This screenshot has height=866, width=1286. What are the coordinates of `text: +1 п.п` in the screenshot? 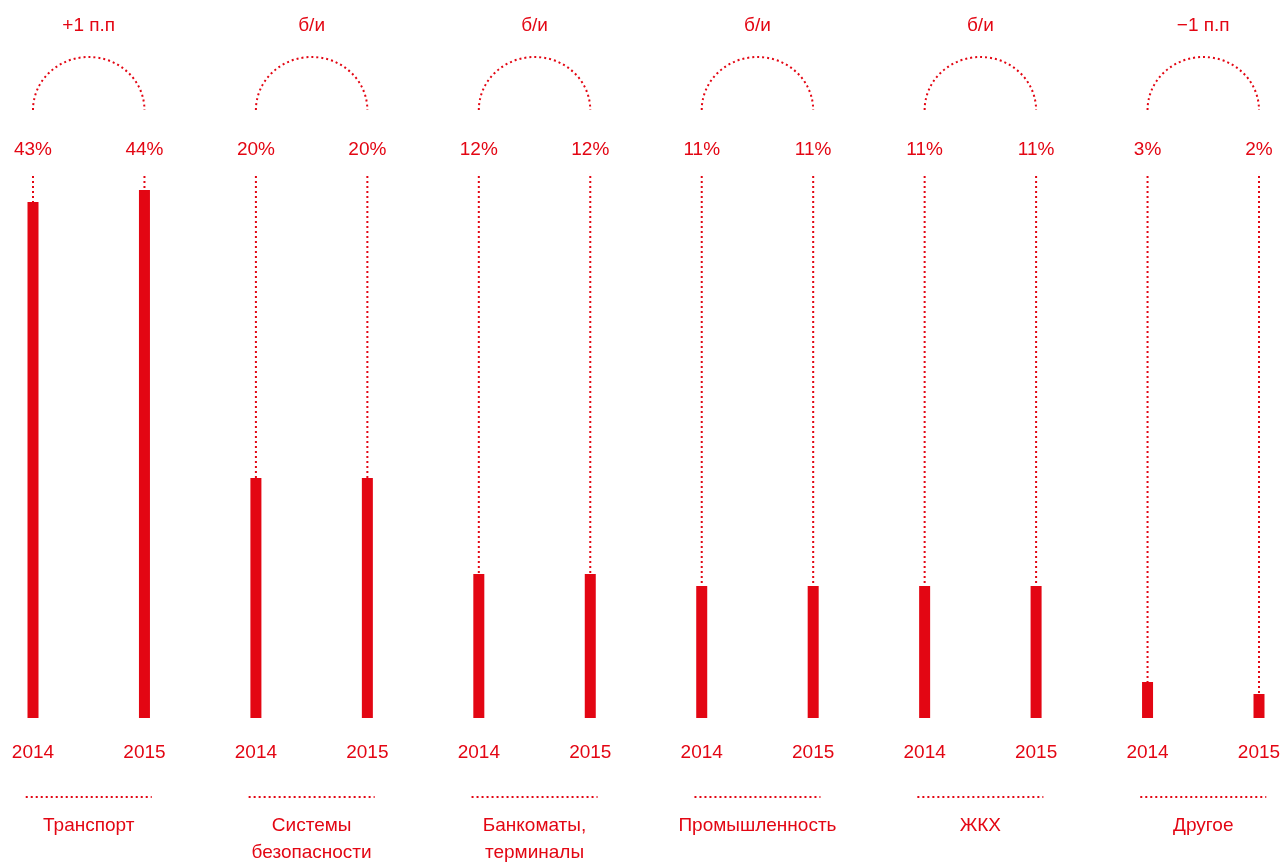 It's located at (89, 25).